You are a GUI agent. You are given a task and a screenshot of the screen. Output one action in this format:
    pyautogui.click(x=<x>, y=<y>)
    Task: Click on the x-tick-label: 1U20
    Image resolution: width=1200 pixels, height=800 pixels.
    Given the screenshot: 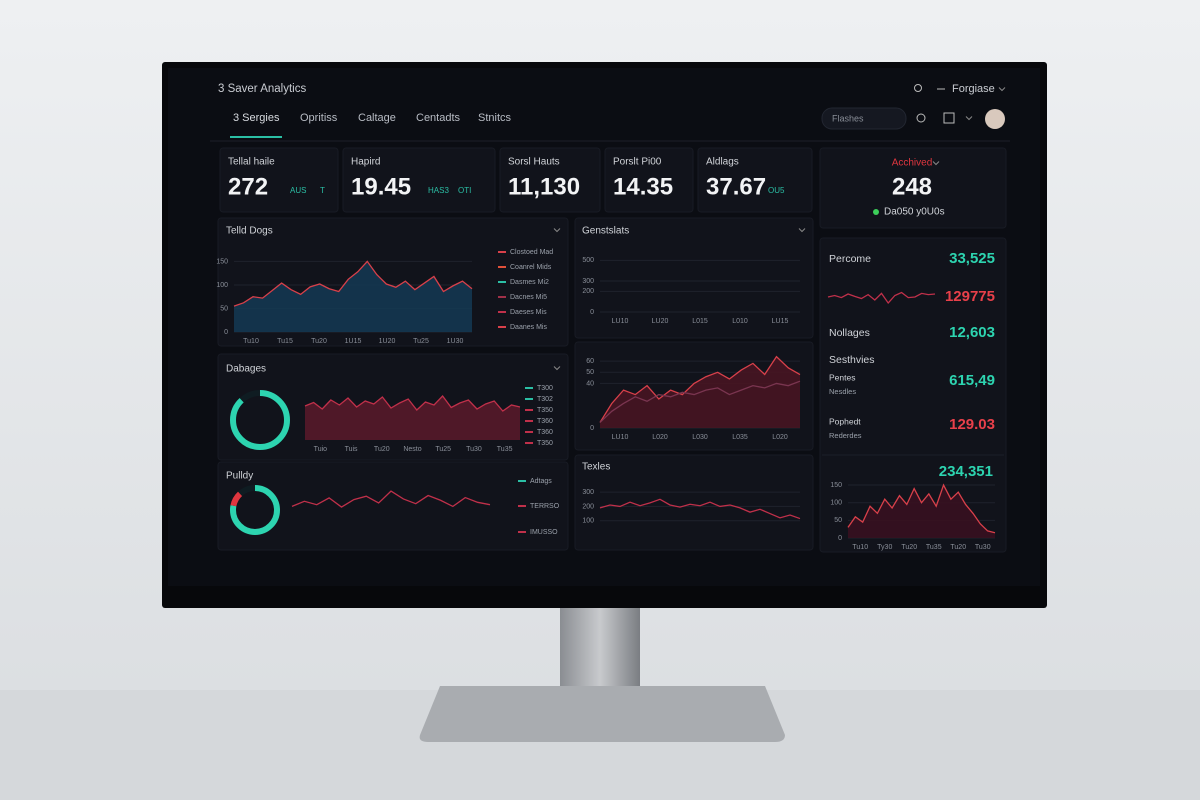 What is the action you would take?
    pyautogui.click(x=387, y=341)
    